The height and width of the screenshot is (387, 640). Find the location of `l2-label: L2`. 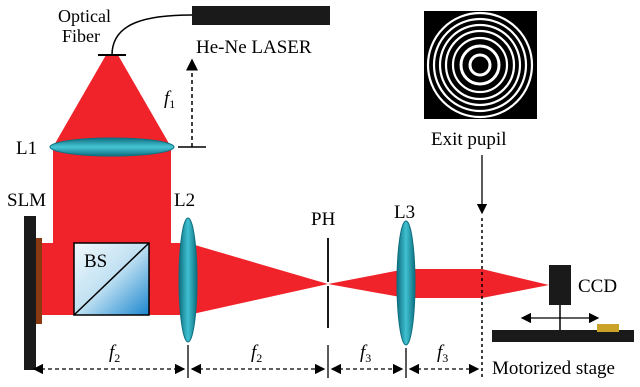

l2-label: L2 is located at coordinates (184, 200).